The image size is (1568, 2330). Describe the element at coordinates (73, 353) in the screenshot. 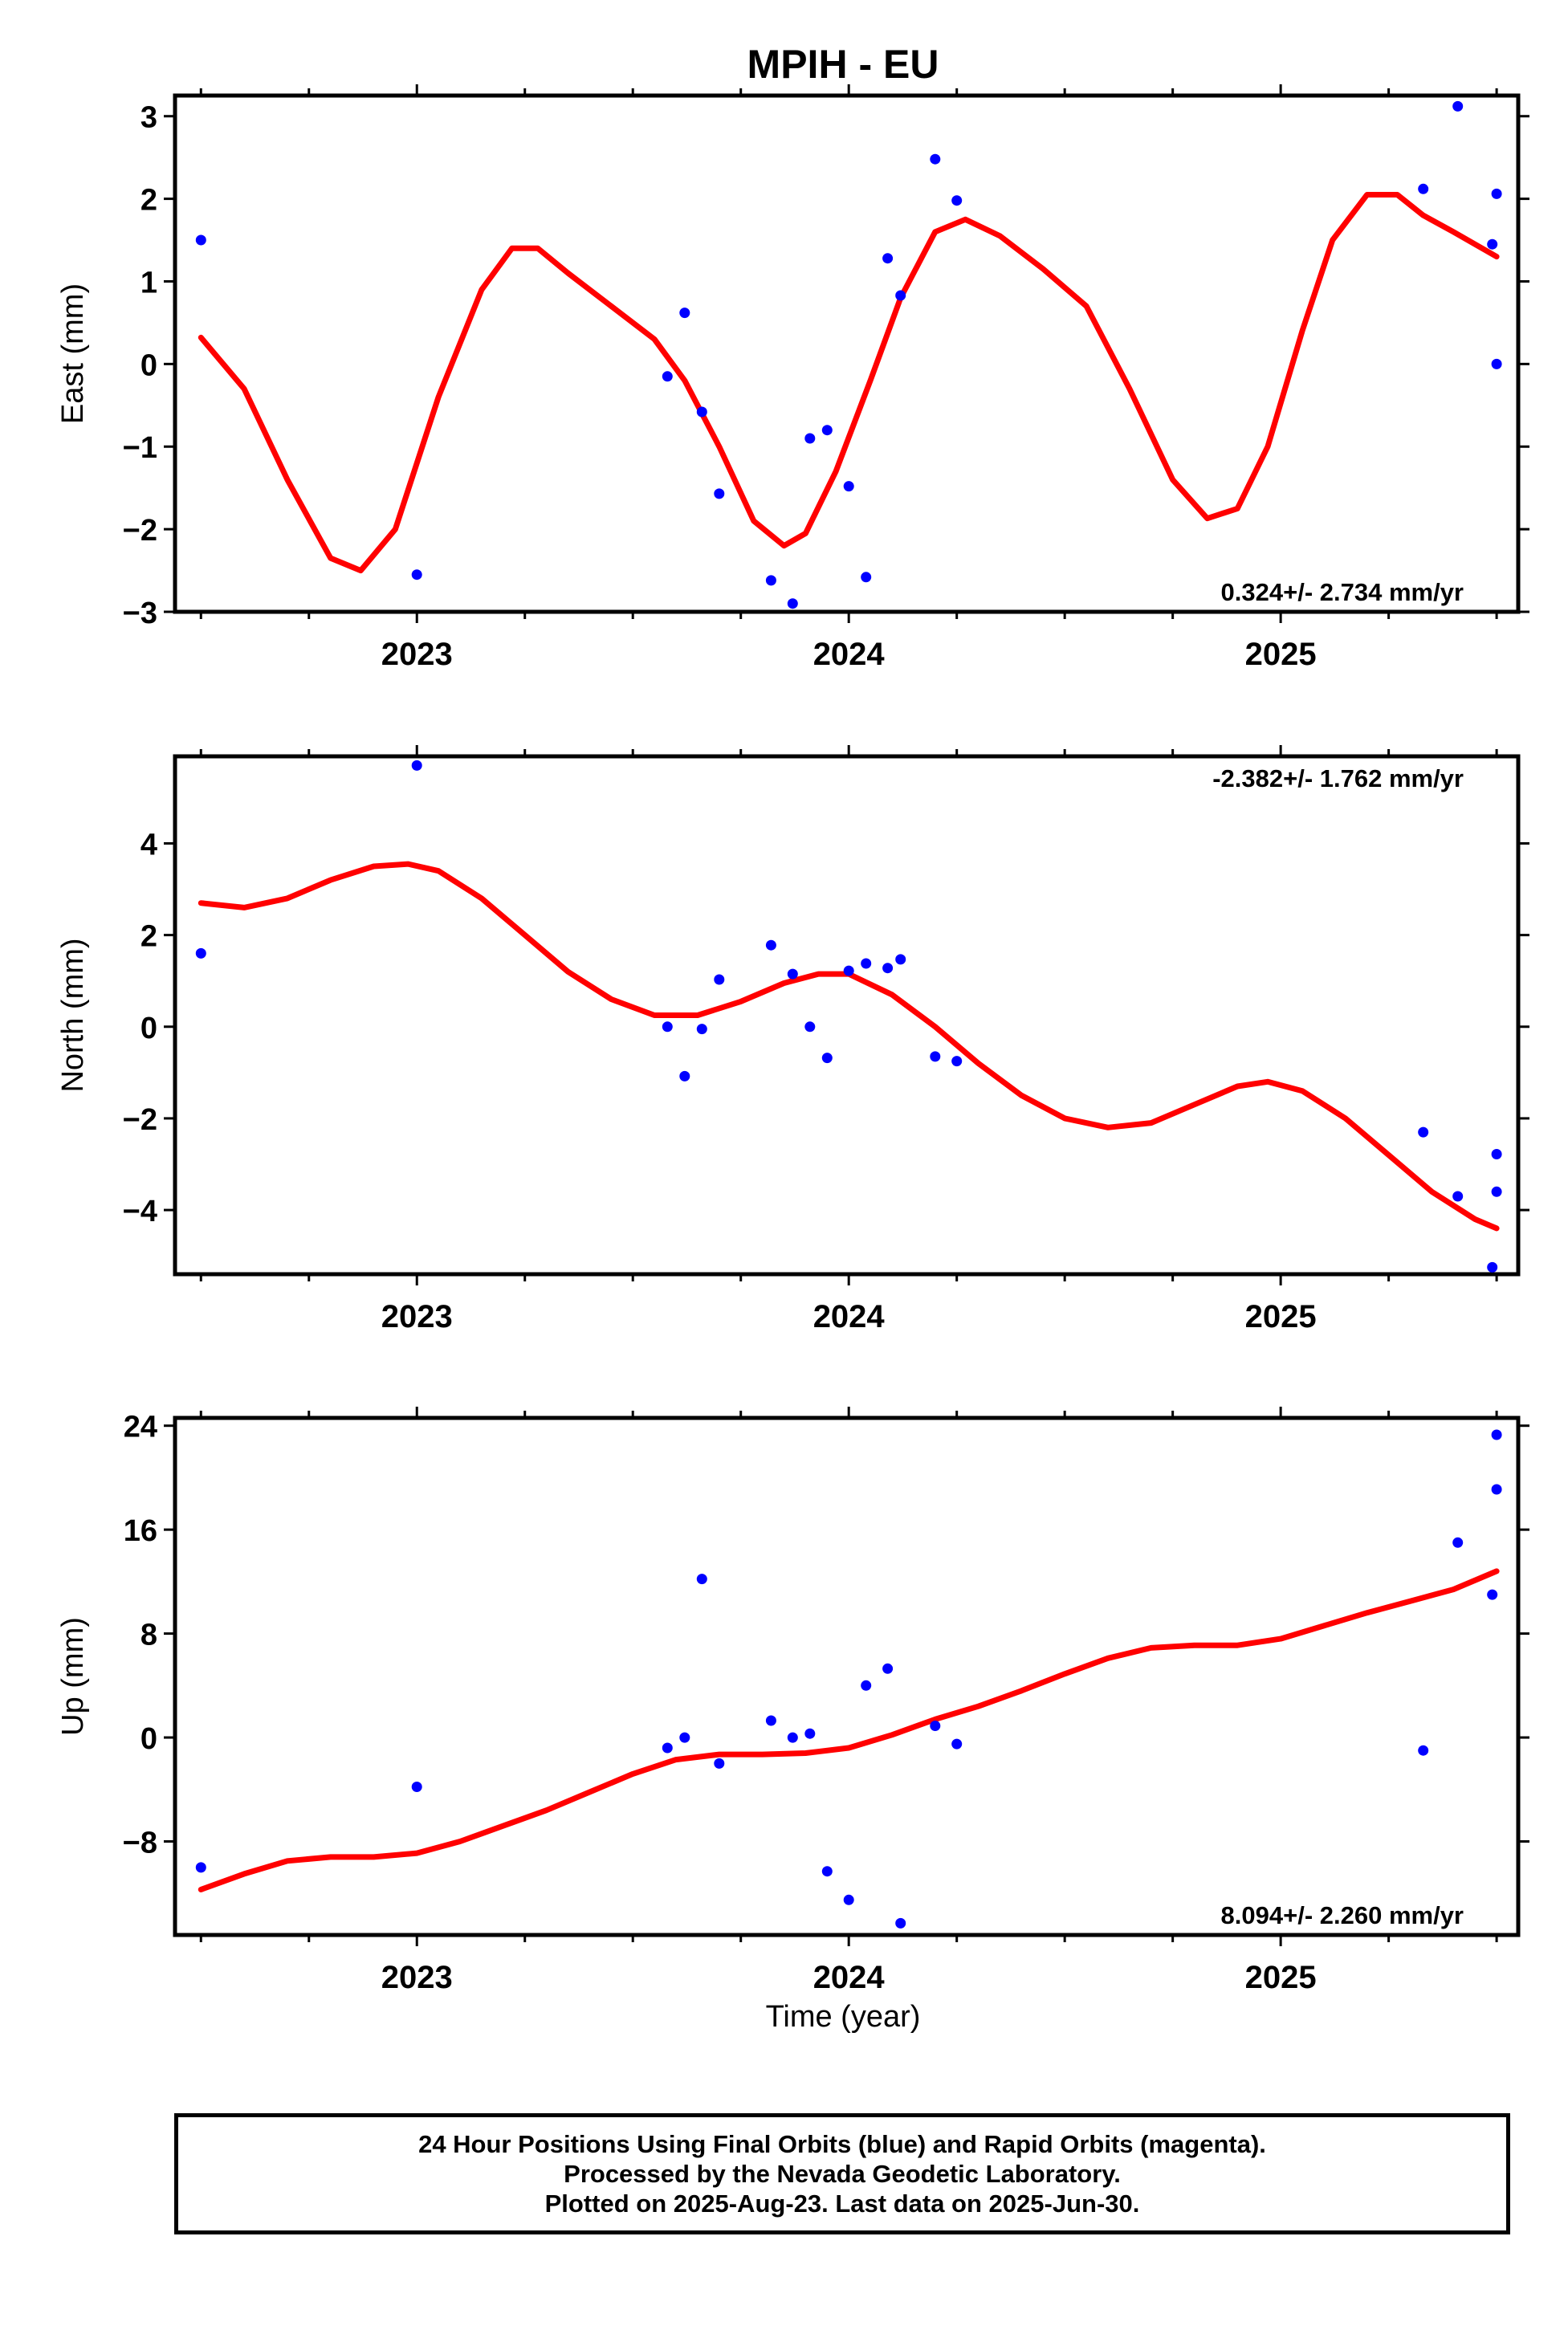

I see `y-axis-title: East (mm)` at that location.